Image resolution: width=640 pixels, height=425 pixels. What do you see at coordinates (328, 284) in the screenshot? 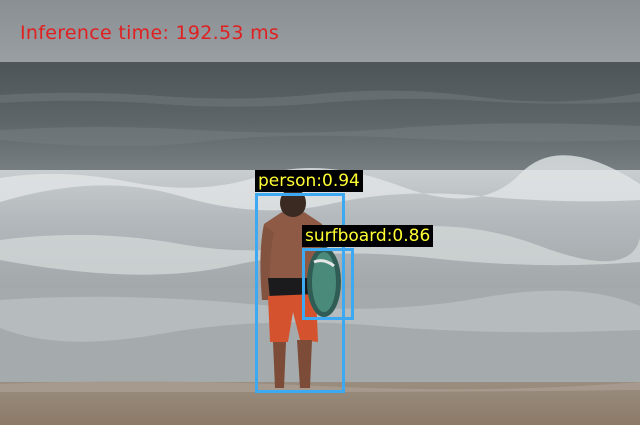
I see `surfboard-bounding-box` at bounding box center [328, 284].